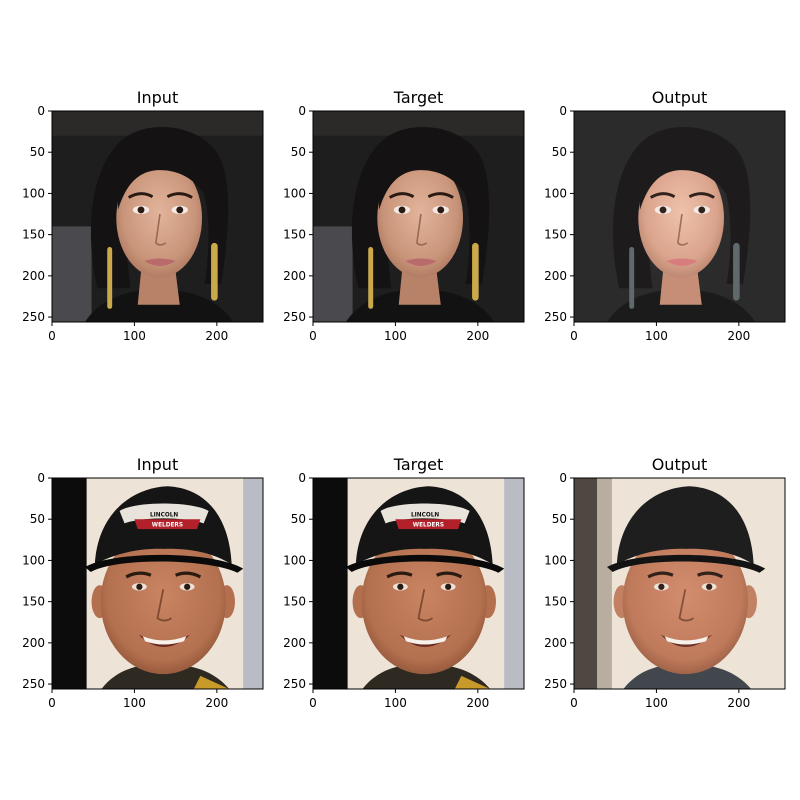  Describe the element at coordinates (425, 176) in the screenshot. I see `hair-fringe` at that location.